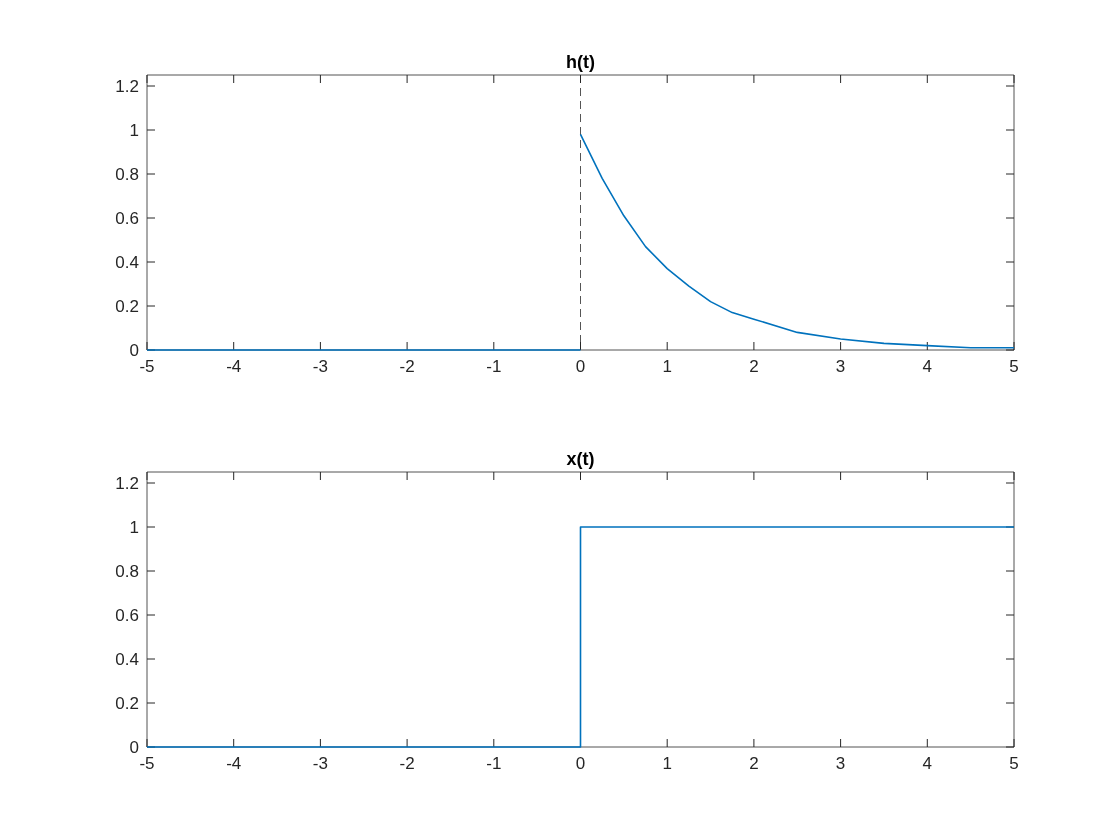 The image size is (1120, 840). What do you see at coordinates (797, 241) in the screenshot?
I see `line-series` at bounding box center [797, 241].